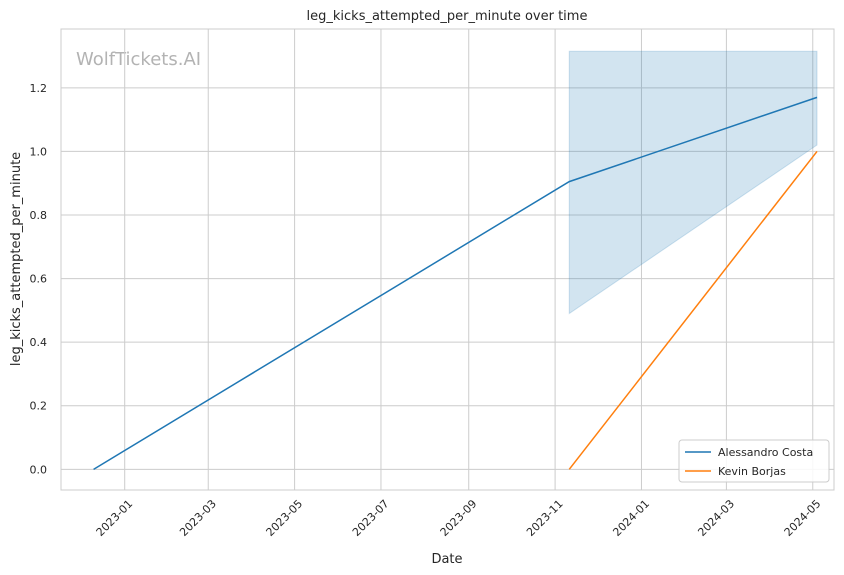 This screenshot has height=575, width=844. Describe the element at coordinates (765, 452) in the screenshot. I see `legend-label: Alessandro Costa` at that location.